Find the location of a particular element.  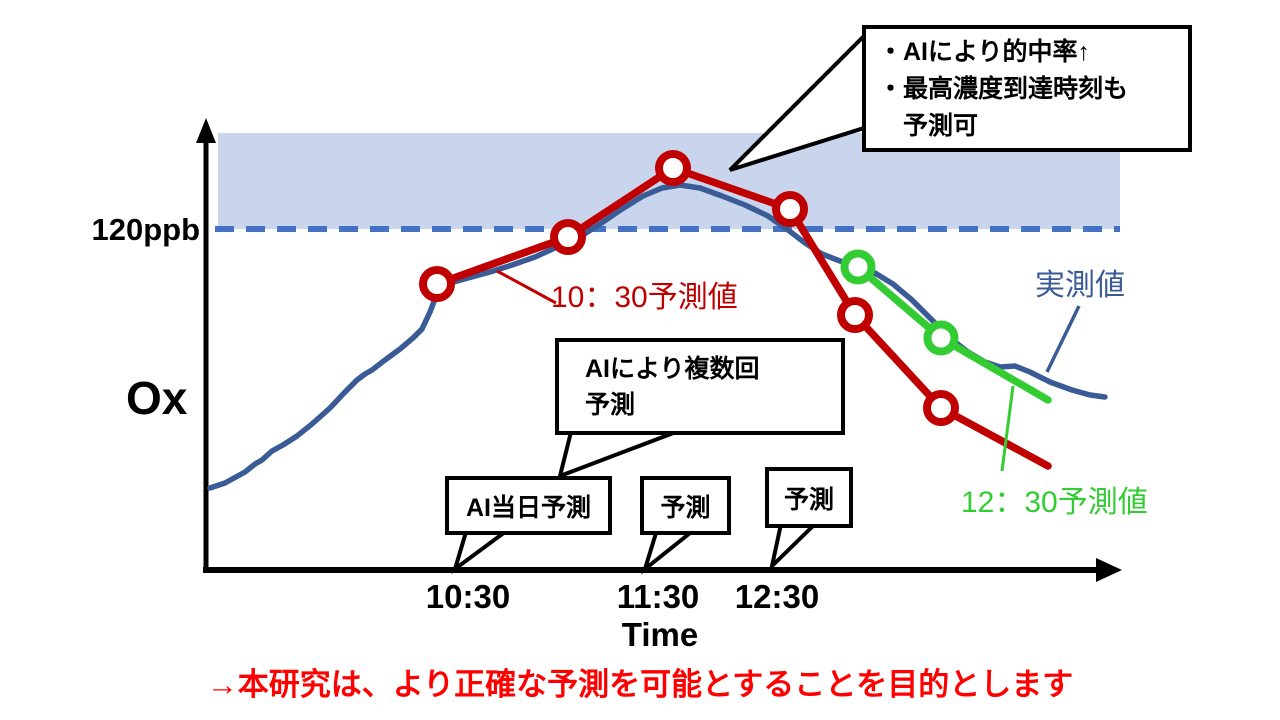

forecast2-callout-tail is located at coordinates (794, 547).